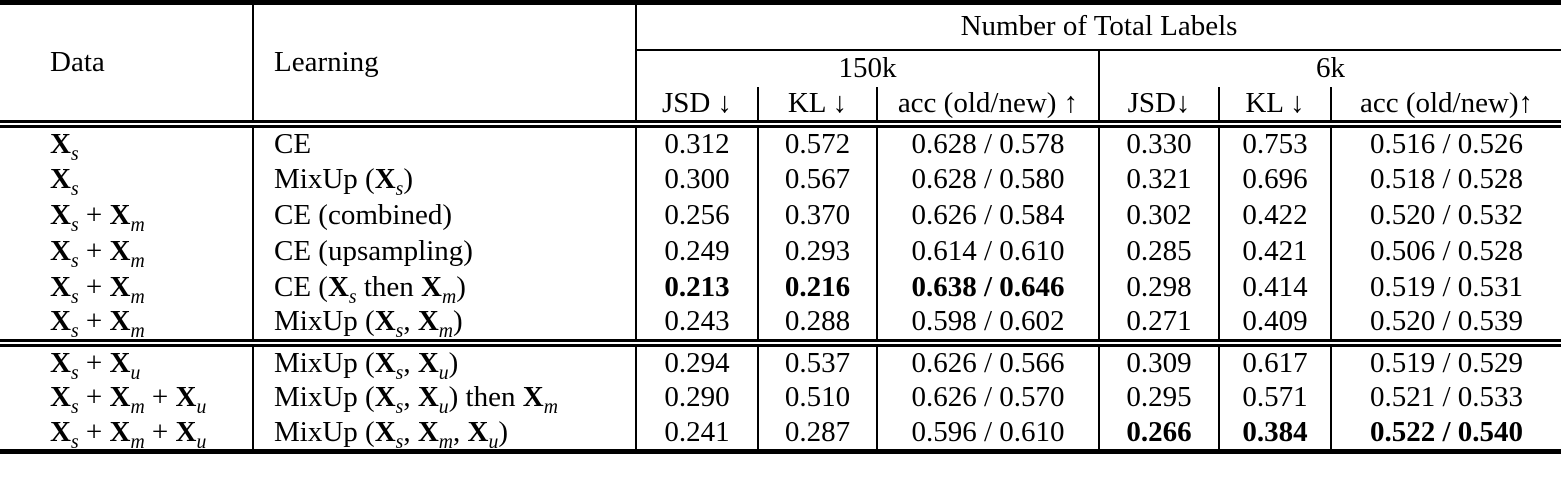 The height and width of the screenshot is (481, 1561). I want to click on metric-value-cell: 0.290, so click(697, 397).